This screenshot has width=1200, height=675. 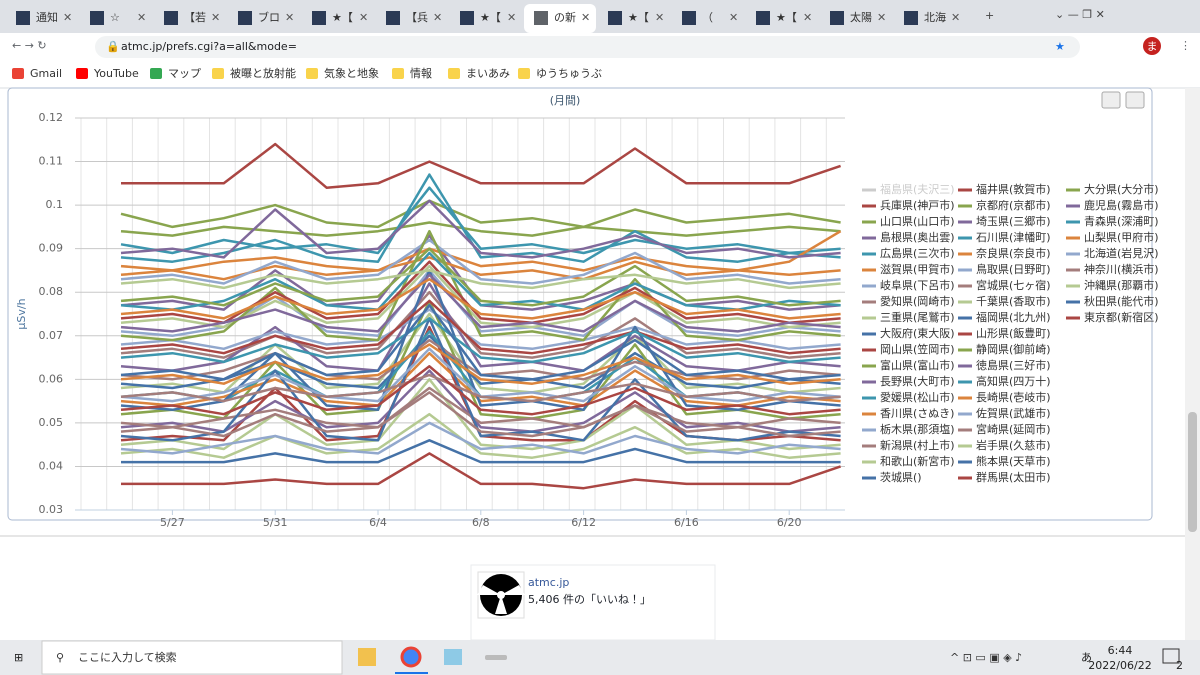 I want to click on clock-time: 6:44, so click(x=1120, y=650).